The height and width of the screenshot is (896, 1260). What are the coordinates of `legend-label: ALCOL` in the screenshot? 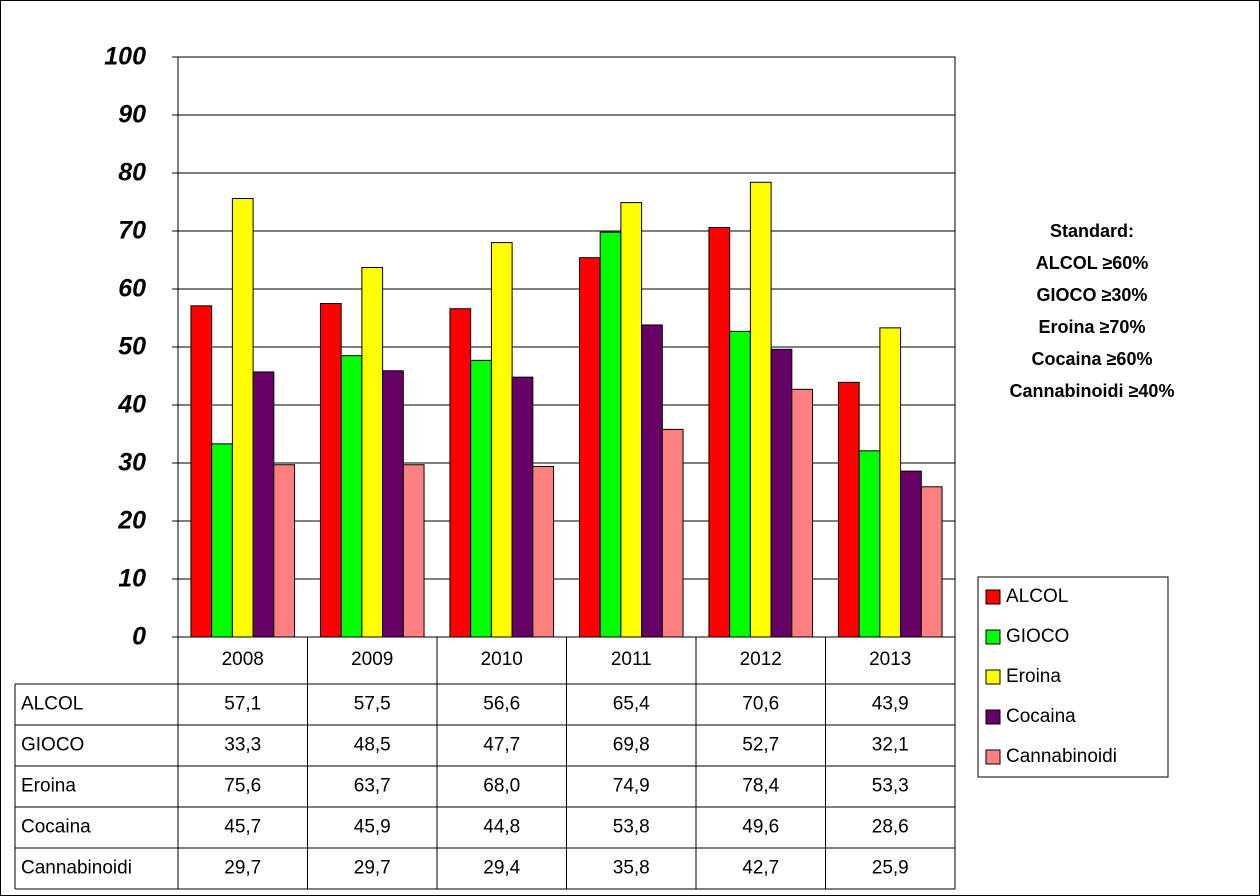 It's located at (1037, 596).